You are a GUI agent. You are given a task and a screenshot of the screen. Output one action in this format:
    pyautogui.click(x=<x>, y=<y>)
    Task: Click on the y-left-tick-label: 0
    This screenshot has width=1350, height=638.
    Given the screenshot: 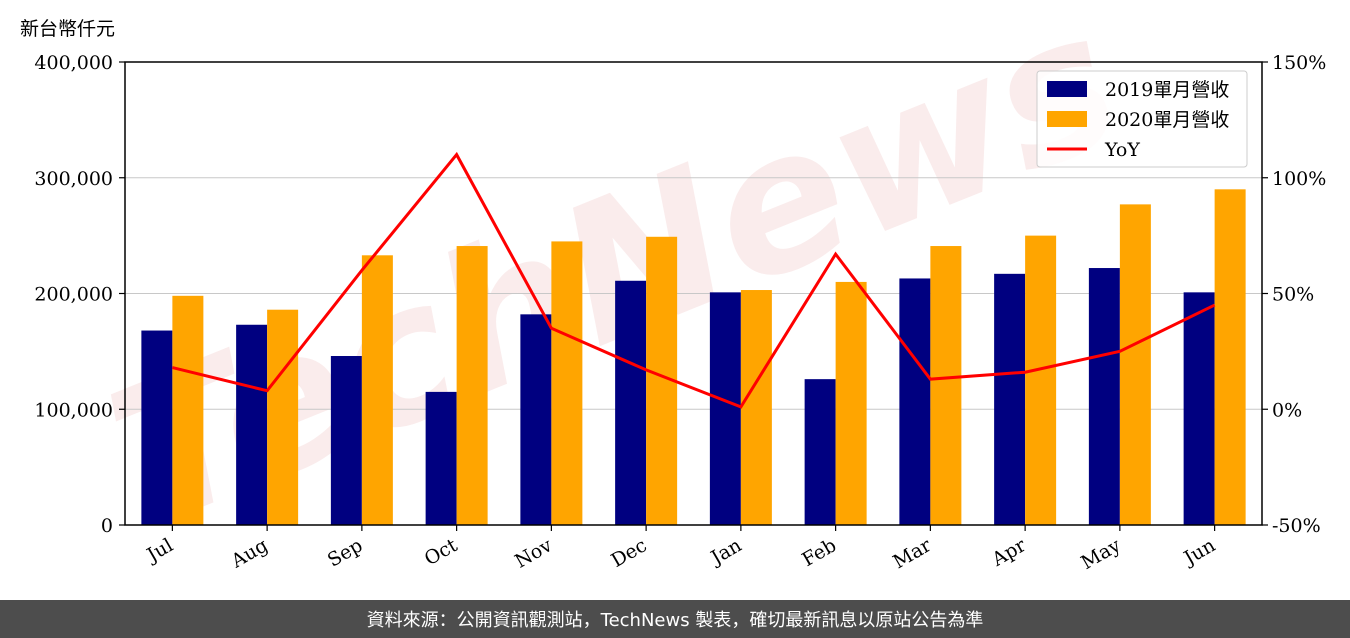 What is the action you would take?
    pyautogui.click(x=107, y=526)
    